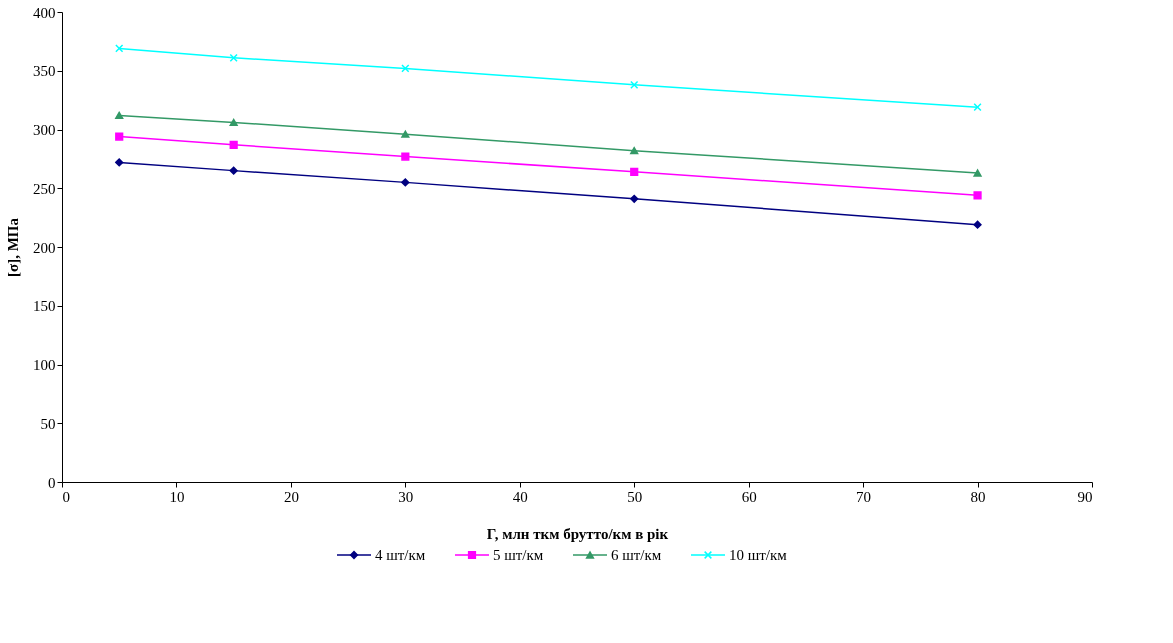  What do you see at coordinates (1085, 496) in the screenshot?
I see `x-tick-label: 90` at bounding box center [1085, 496].